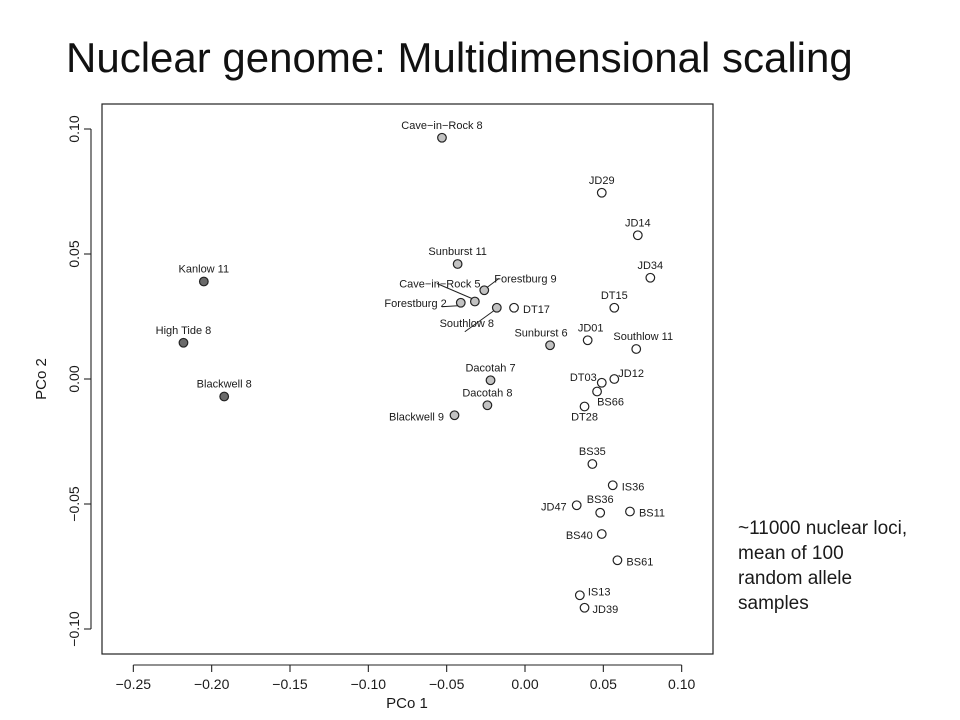  Describe the element at coordinates (638, 223) in the screenshot. I see `point-label: JD14` at that location.